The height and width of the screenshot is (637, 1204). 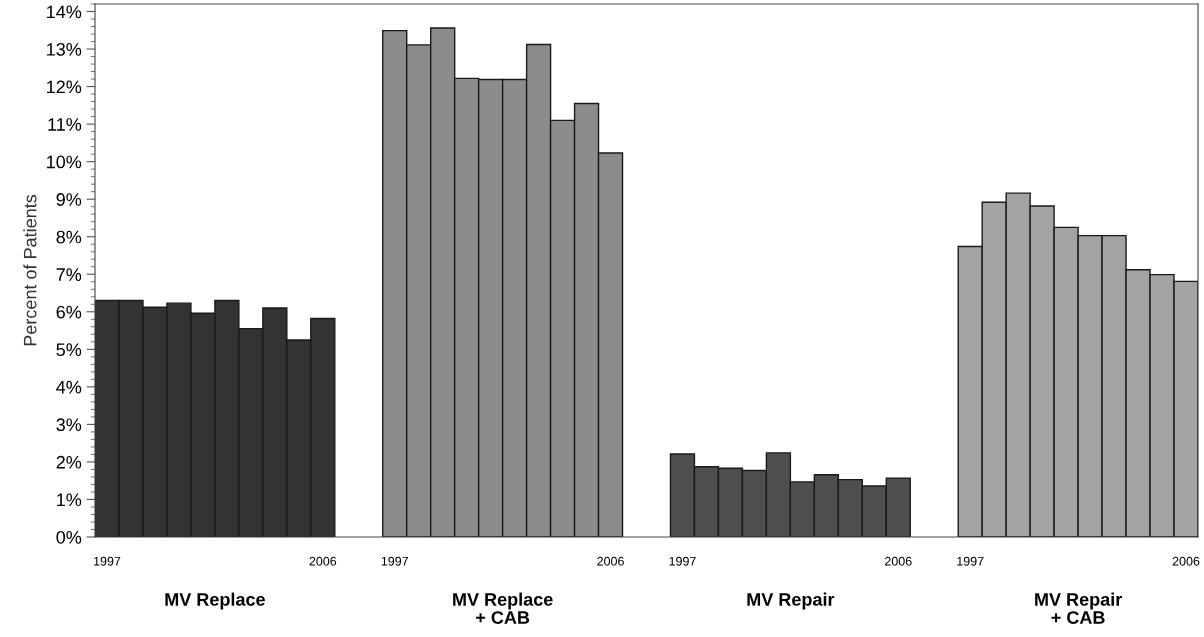 I want to click on y-tick-label: 9%, so click(x=69, y=199).